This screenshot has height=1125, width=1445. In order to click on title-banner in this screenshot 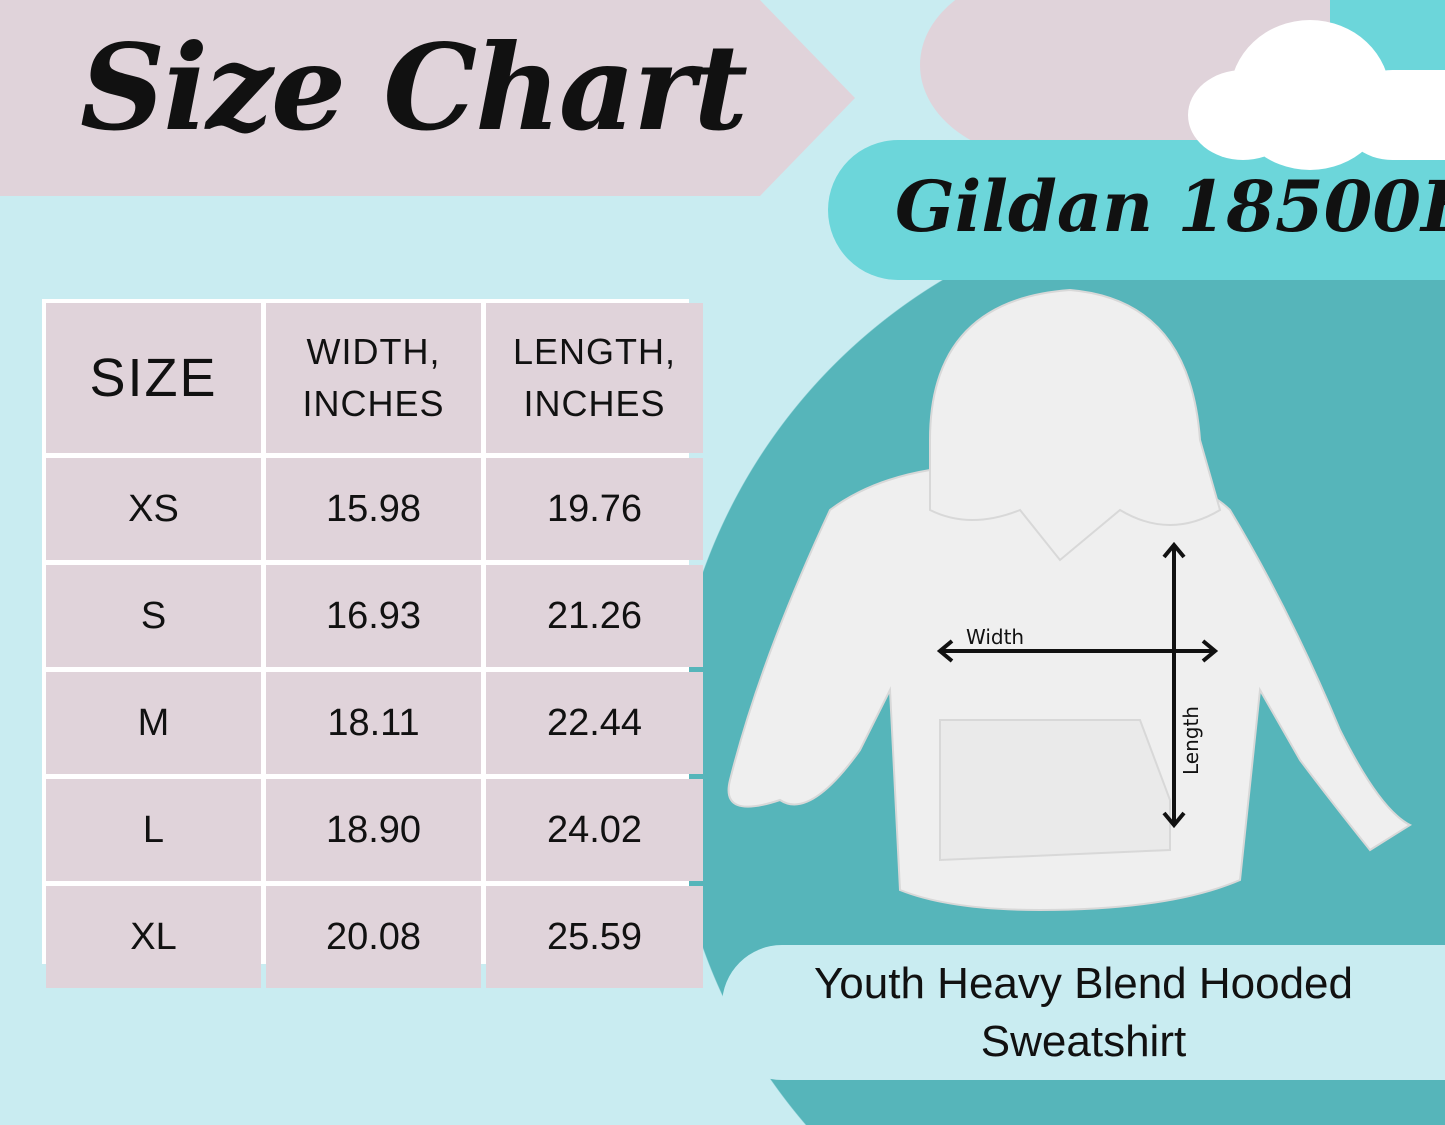, I will do `click(427, 98)`.